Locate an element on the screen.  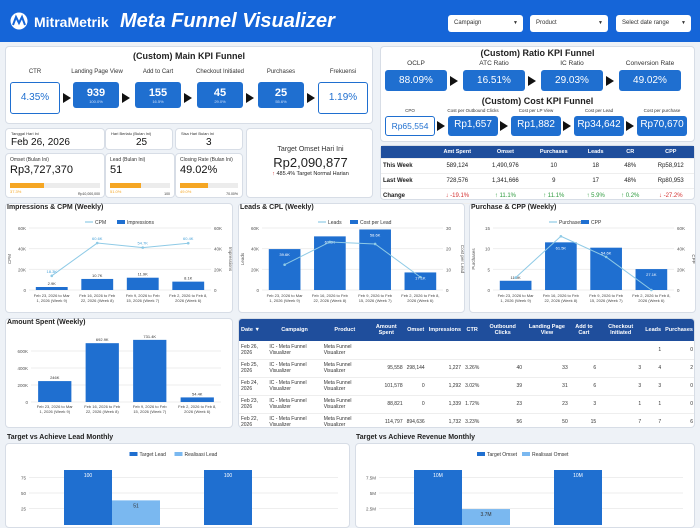
bar-label: 3.7M is located at coordinates (485, 515).